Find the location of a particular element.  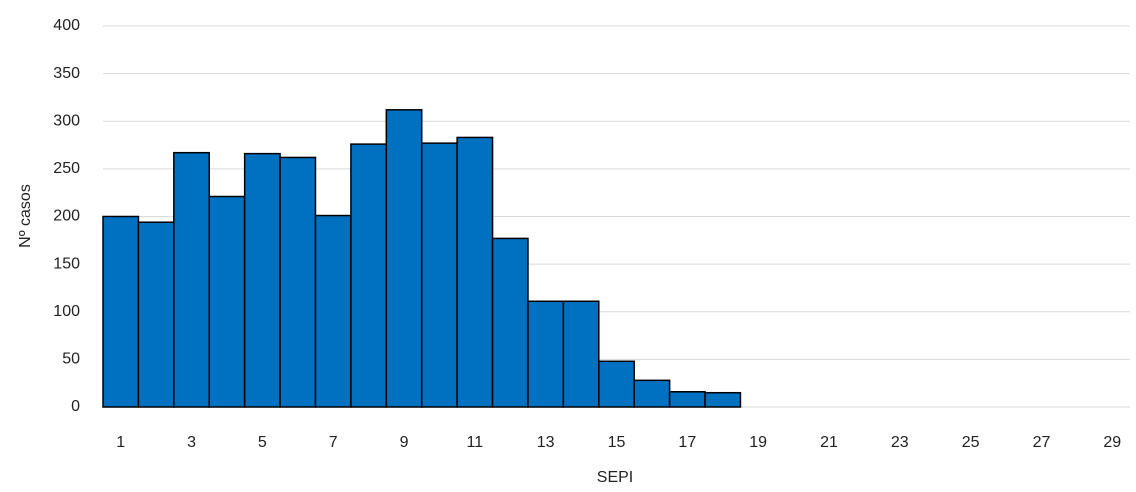

y-tick-label: 400 is located at coordinates (66, 25).